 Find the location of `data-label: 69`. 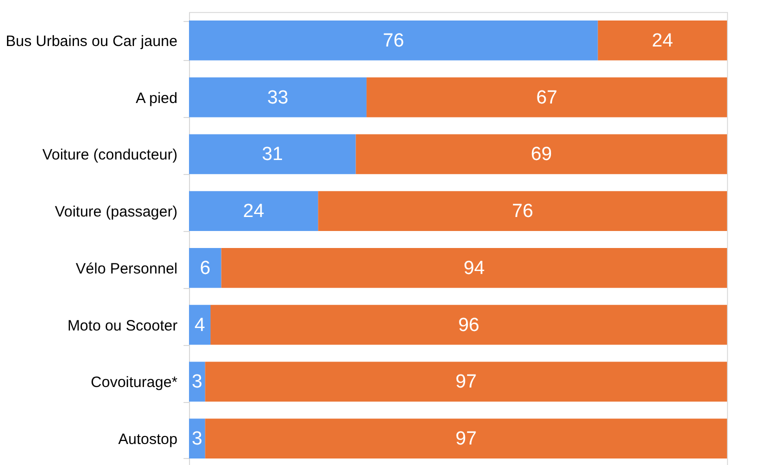

data-label: 69 is located at coordinates (541, 155).